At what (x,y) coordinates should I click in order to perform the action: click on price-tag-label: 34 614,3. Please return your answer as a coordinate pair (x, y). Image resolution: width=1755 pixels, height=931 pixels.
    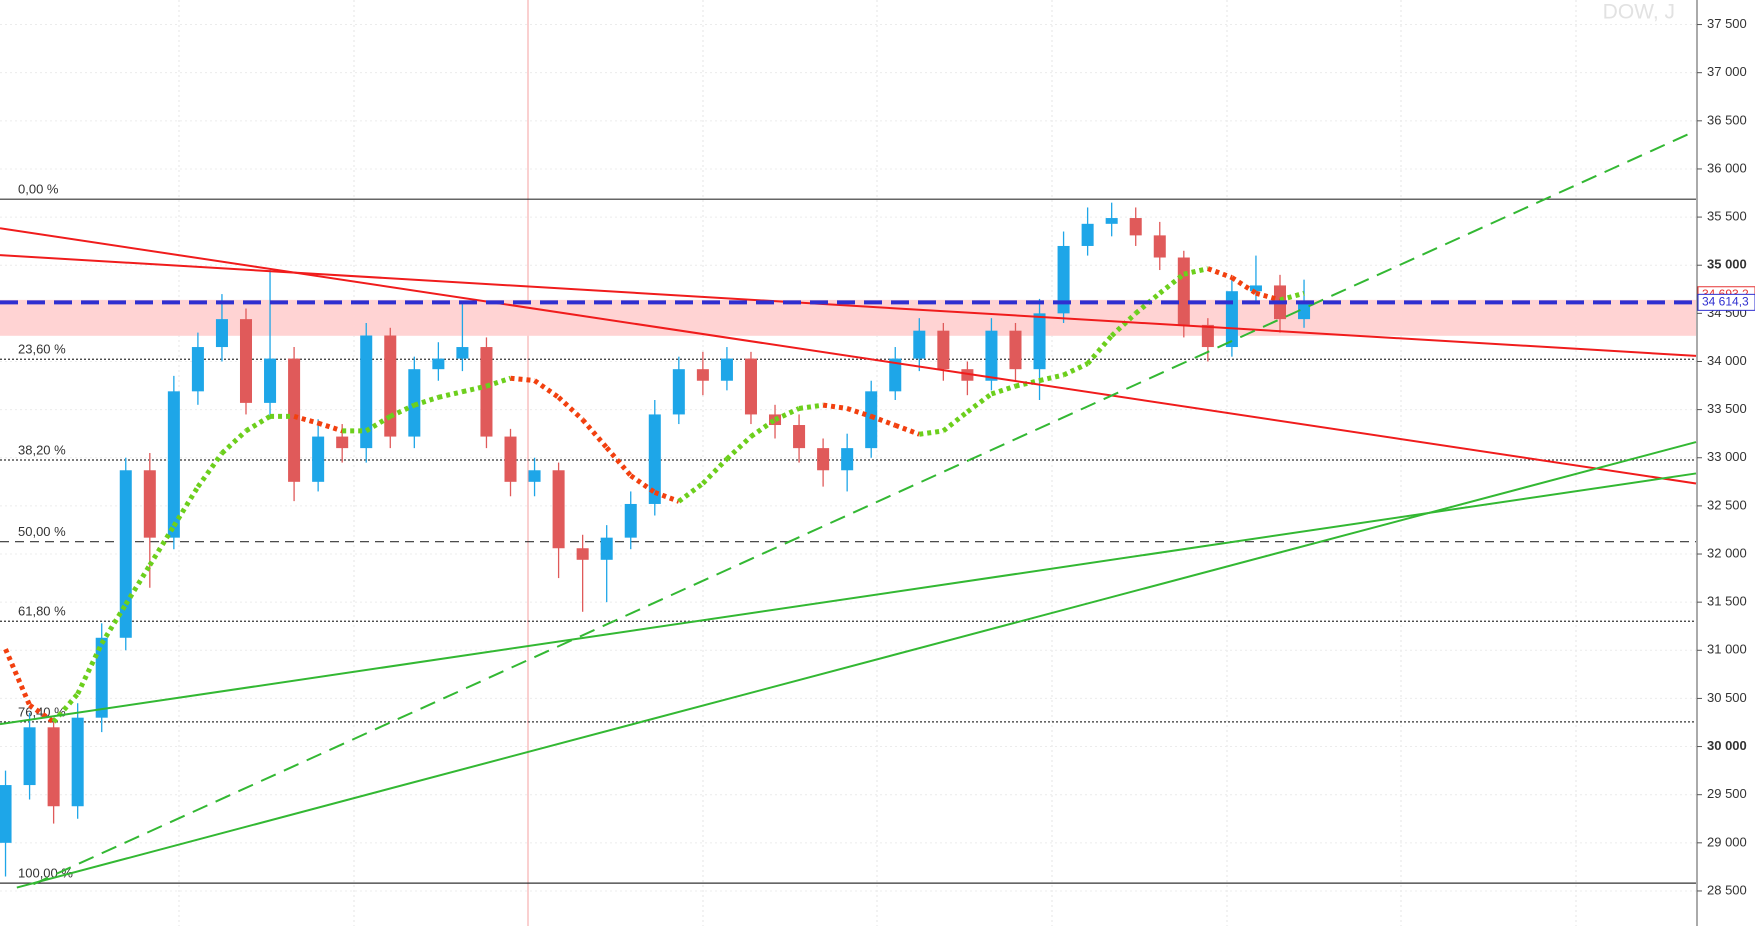
    Looking at the image, I should click on (1725, 302).